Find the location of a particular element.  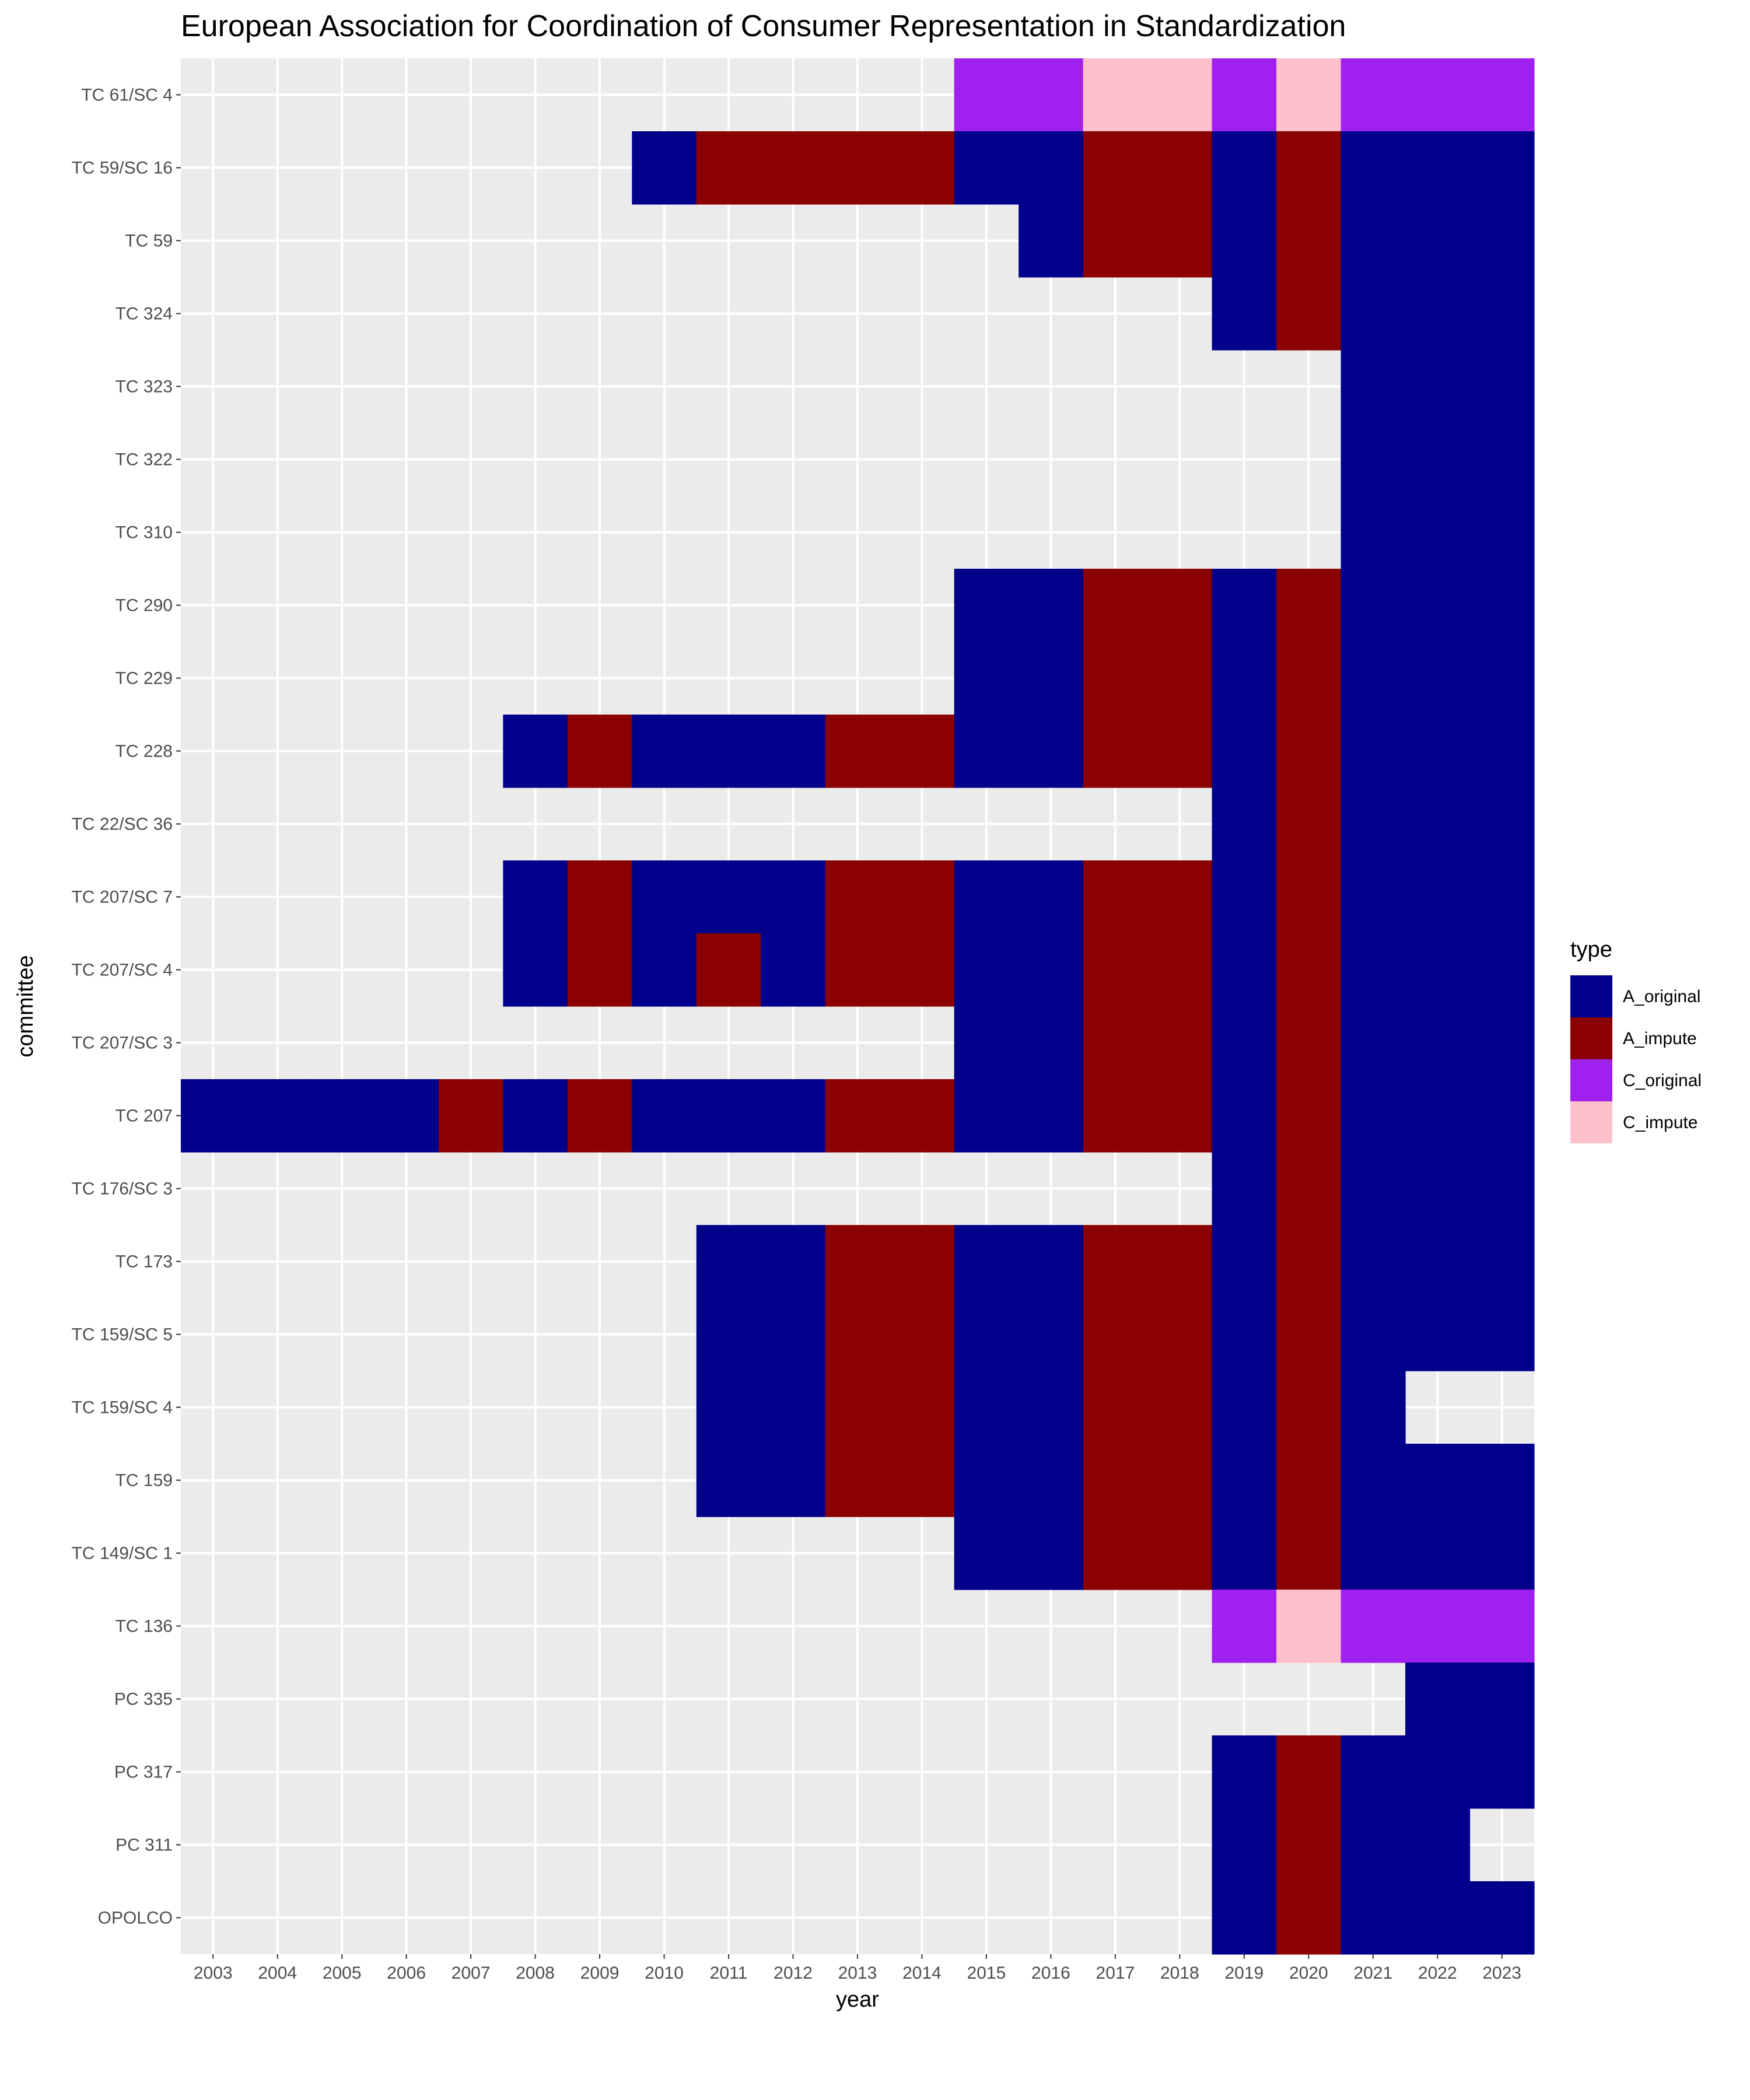

legend-title: type is located at coordinates (1591, 949).